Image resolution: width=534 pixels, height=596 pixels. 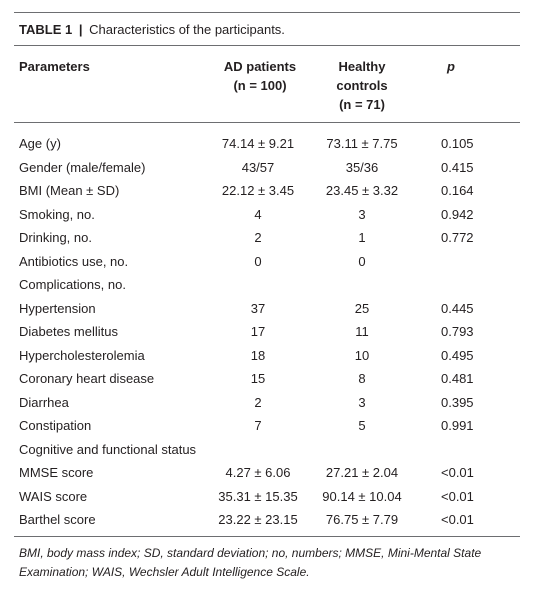 What do you see at coordinates (72, 284) in the screenshot?
I see `cell-parameter: Complications, no.` at bounding box center [72, 284].